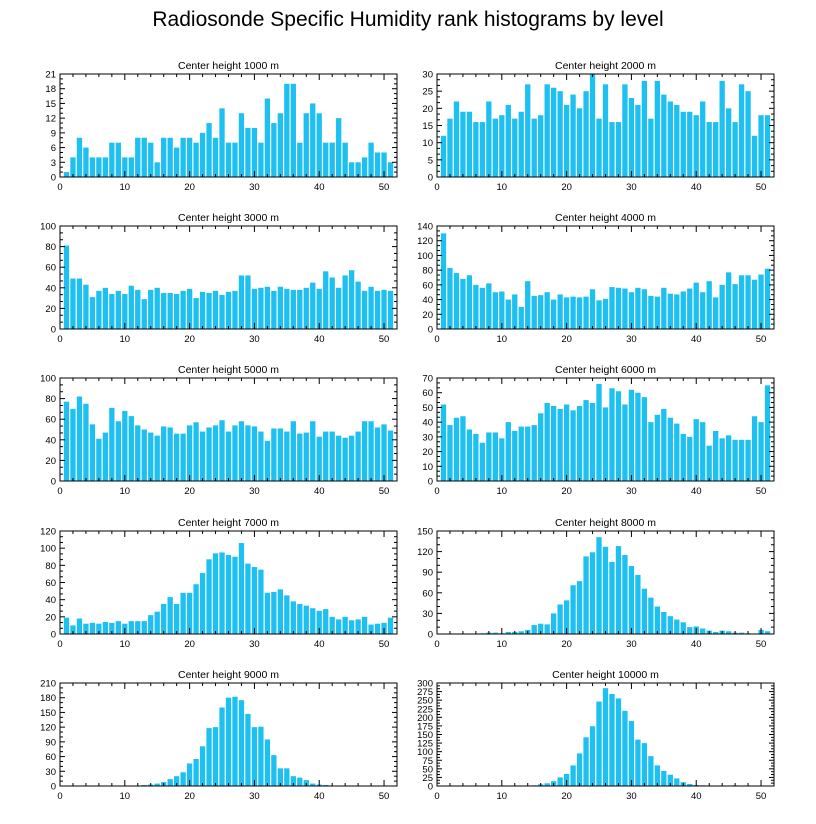 Image resolution: width=816 pixels, height=824 pixels. I want to click on y-tick-label: 100, so click(425, 752).